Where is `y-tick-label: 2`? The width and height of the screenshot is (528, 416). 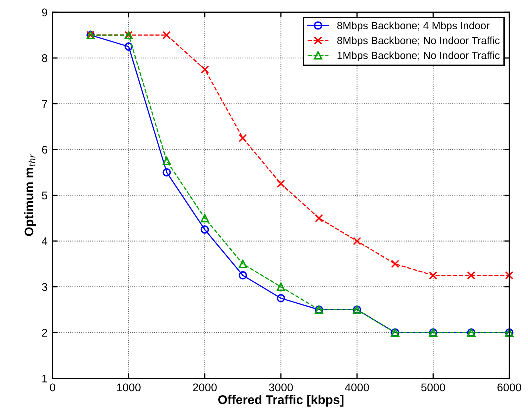
y-tick-label: 2 is located at coordinates (45, 333).